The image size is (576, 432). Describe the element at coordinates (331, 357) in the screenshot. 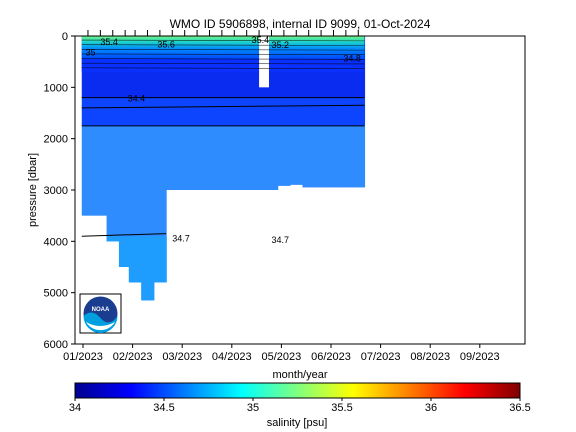

I see `x-tick-label: 06/2023` at that location.